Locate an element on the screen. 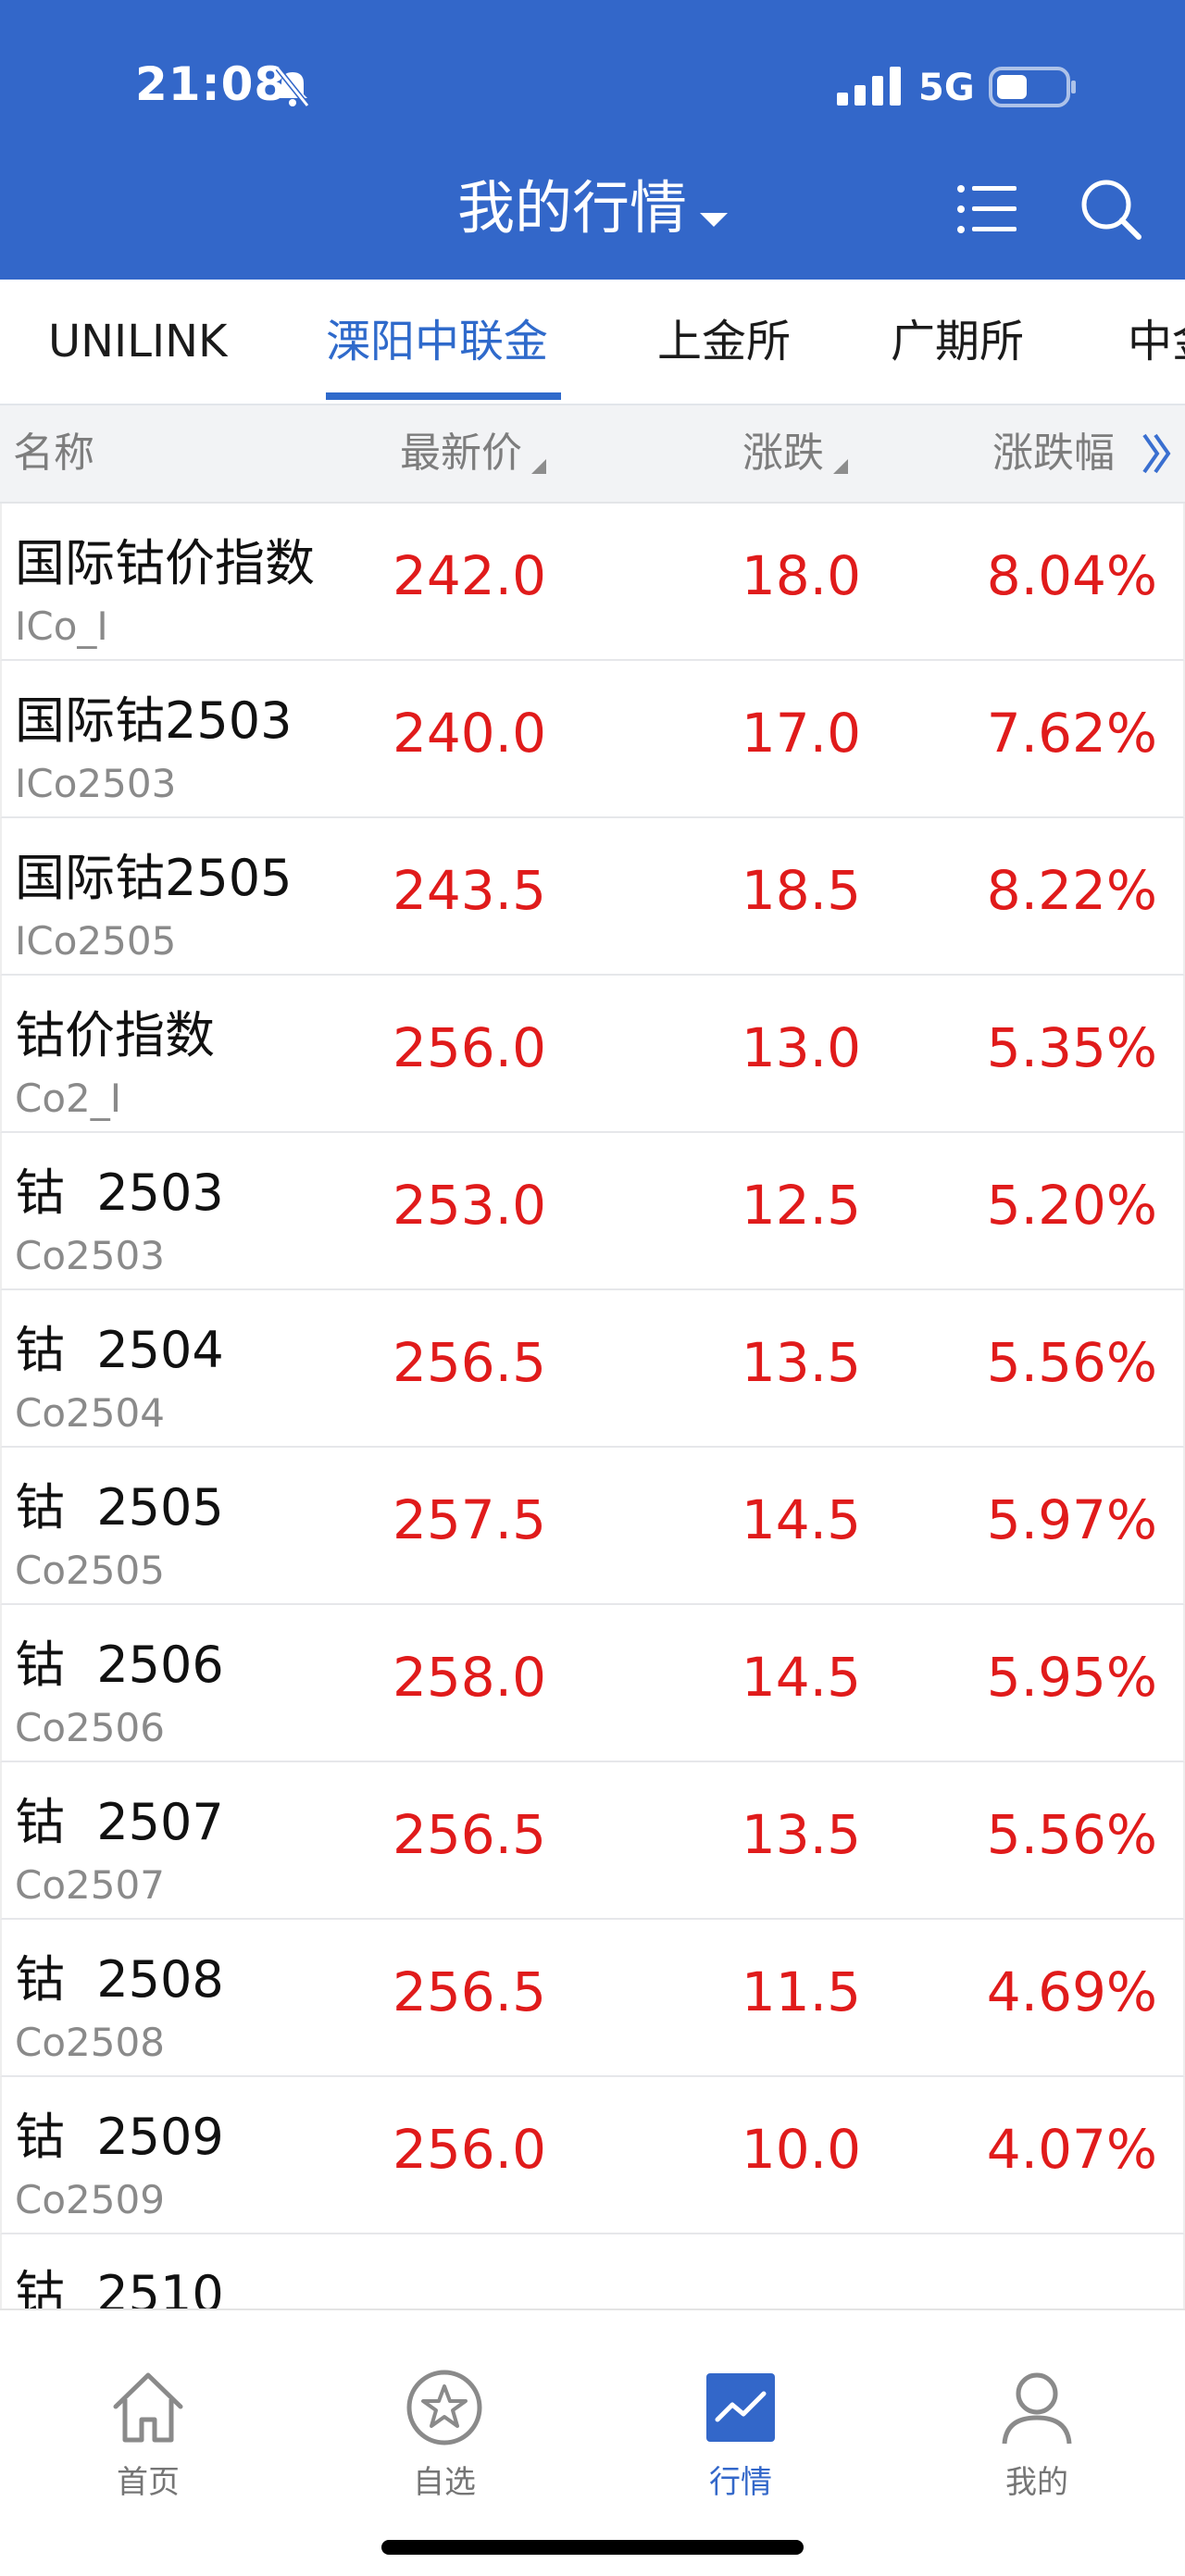 This screenshot has height=2576, width=1185. col-name: 名称 is located at coordinates (53, 453).